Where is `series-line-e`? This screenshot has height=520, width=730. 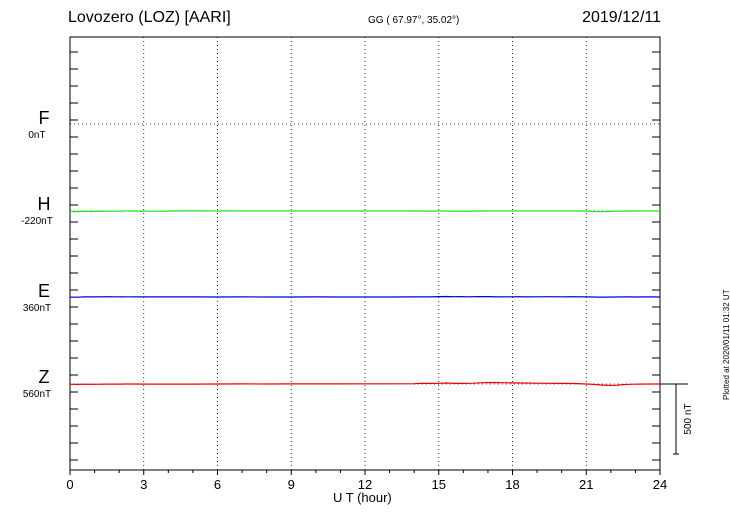 series-line-e is located at coordinates (365, 296).